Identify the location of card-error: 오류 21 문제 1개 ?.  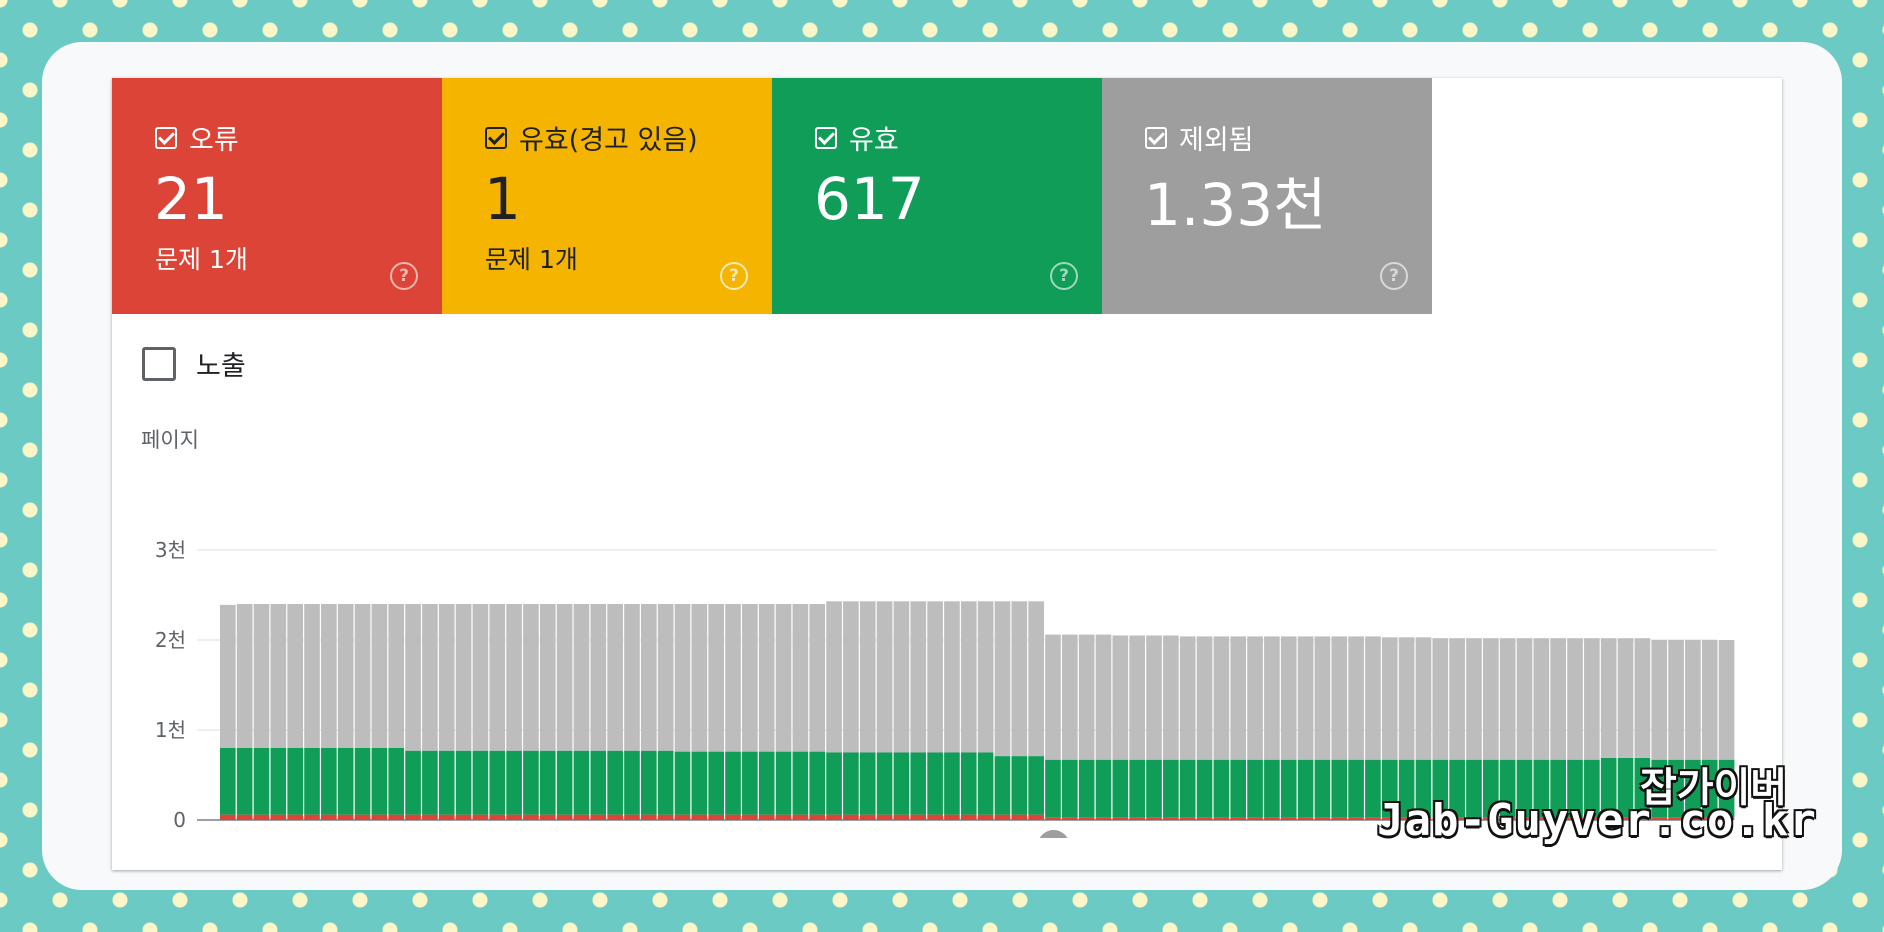
(277, 196).